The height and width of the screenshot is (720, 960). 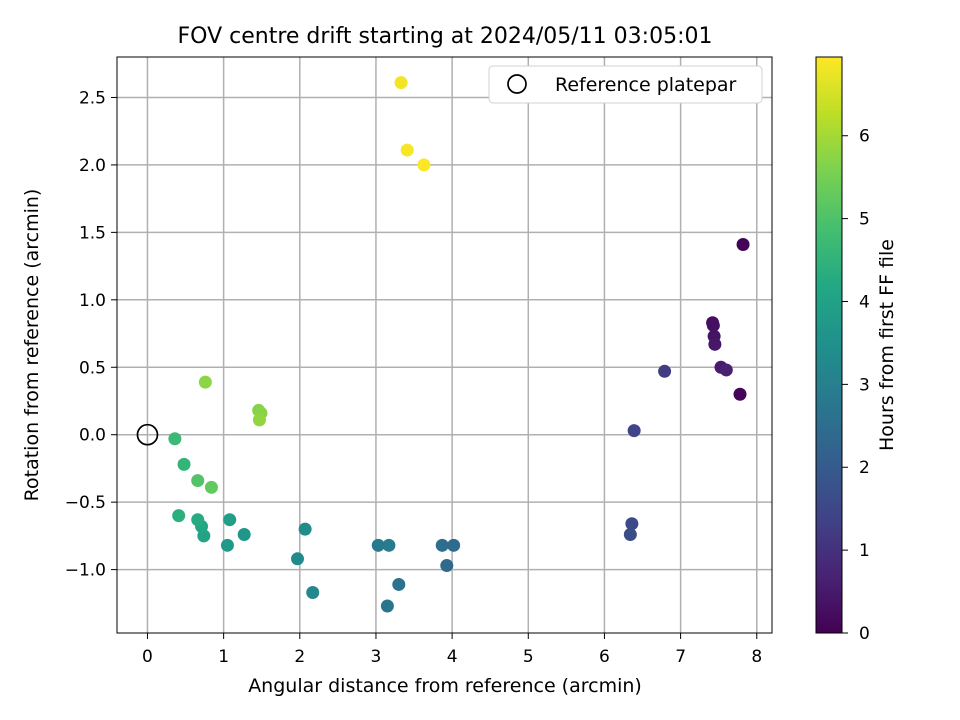 What do you see at coordinates (92, 98) in the screenshot?
I see `y-tick-label-7: 2.5` at bounding box center [92, 98].